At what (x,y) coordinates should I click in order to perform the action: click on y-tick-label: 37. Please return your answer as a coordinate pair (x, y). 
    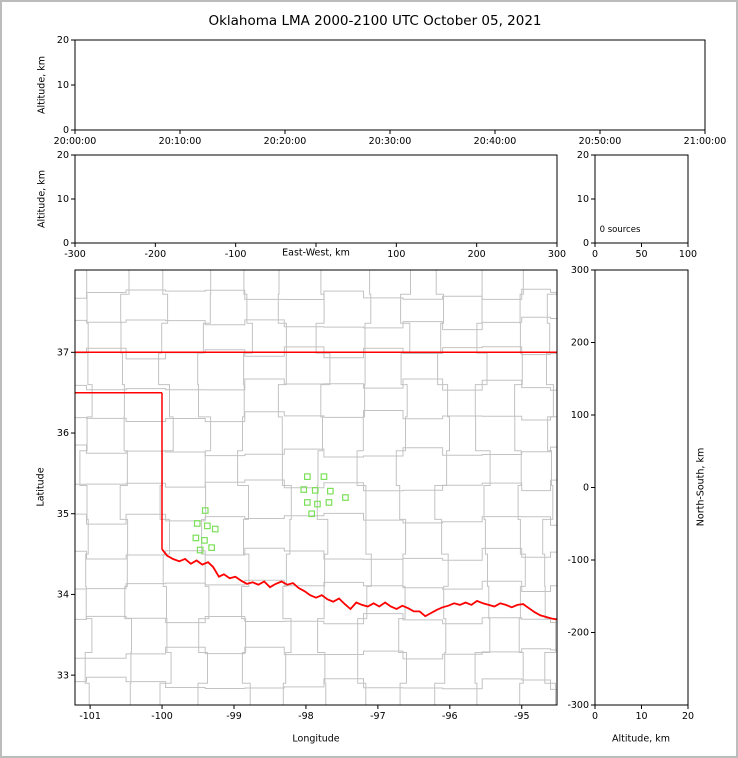
    Looking at the image, I should click on (63, 353).